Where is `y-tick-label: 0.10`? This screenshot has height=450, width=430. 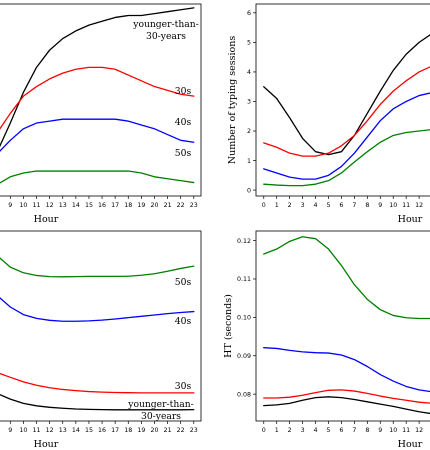 y-tick-label: 0.10 is located at coordinates (244, 318).